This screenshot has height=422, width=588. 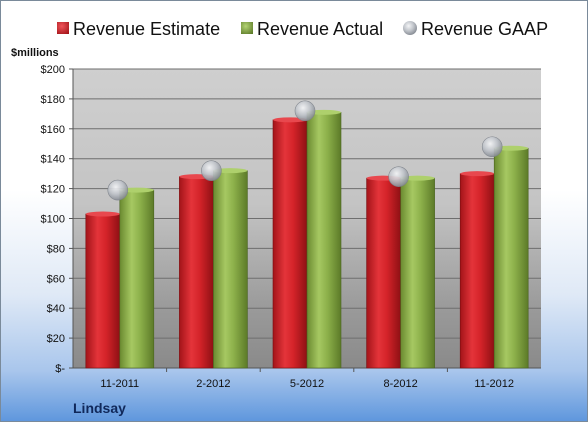 I want to click on legend-label-revenue-actual: Revenue Actual, so click(x=320, y=29).